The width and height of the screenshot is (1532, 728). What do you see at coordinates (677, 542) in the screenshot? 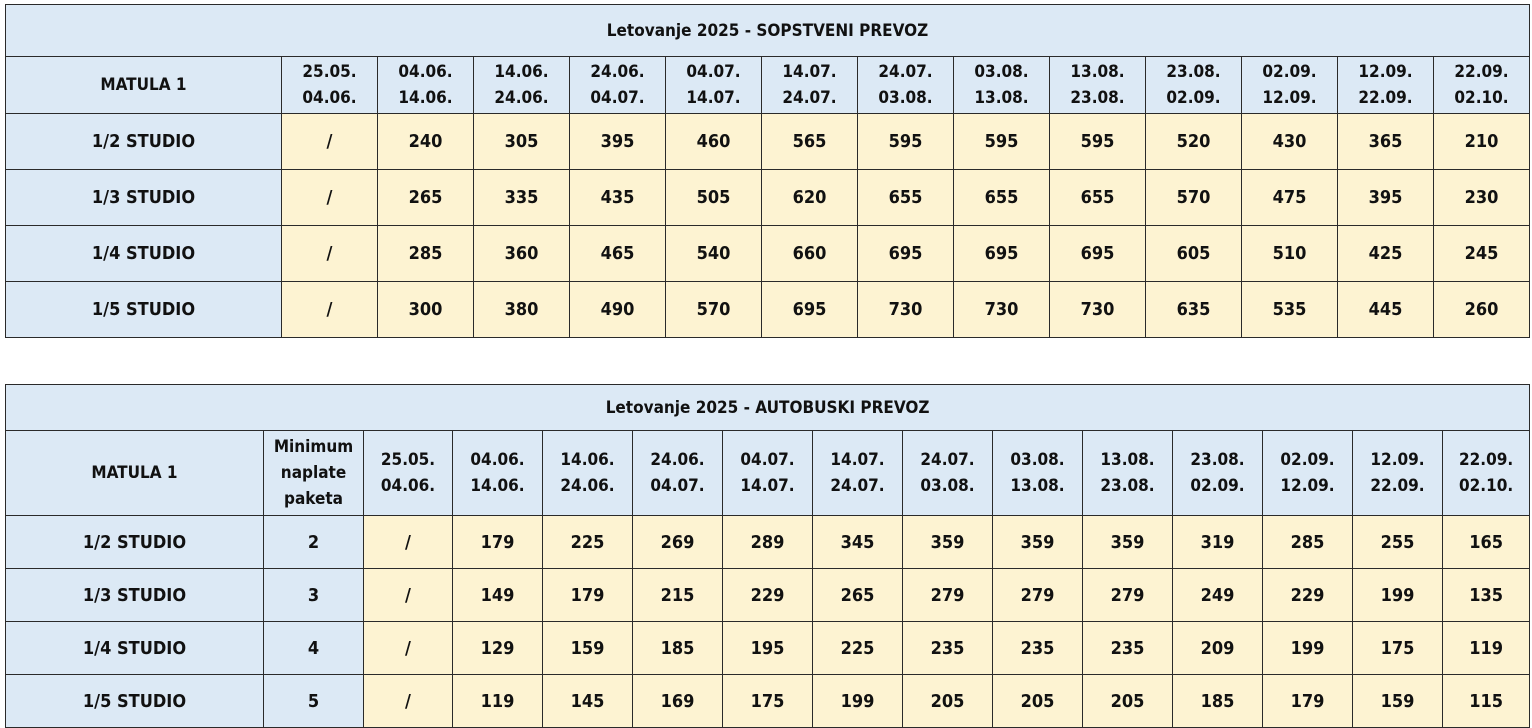
I see `price-cell: 269` at bounding box center [677, 542].